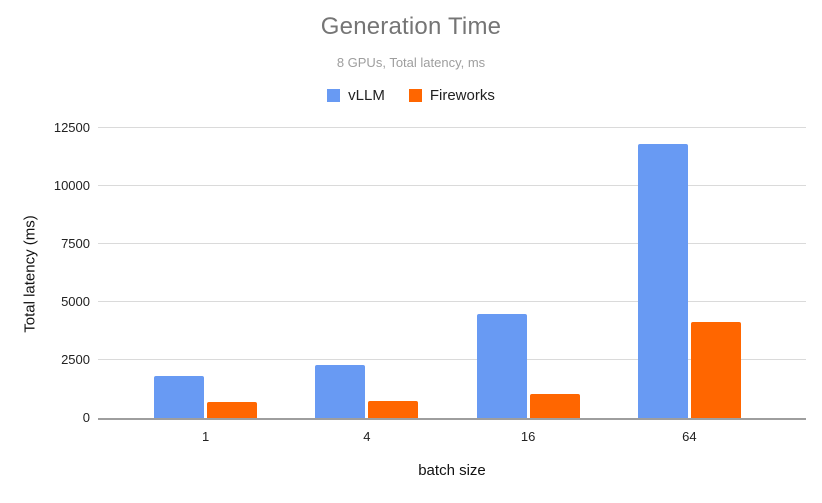 The width and height of the screenshot is (822, 503). I want to click on legend-label: vLLM, so click(366, 95).